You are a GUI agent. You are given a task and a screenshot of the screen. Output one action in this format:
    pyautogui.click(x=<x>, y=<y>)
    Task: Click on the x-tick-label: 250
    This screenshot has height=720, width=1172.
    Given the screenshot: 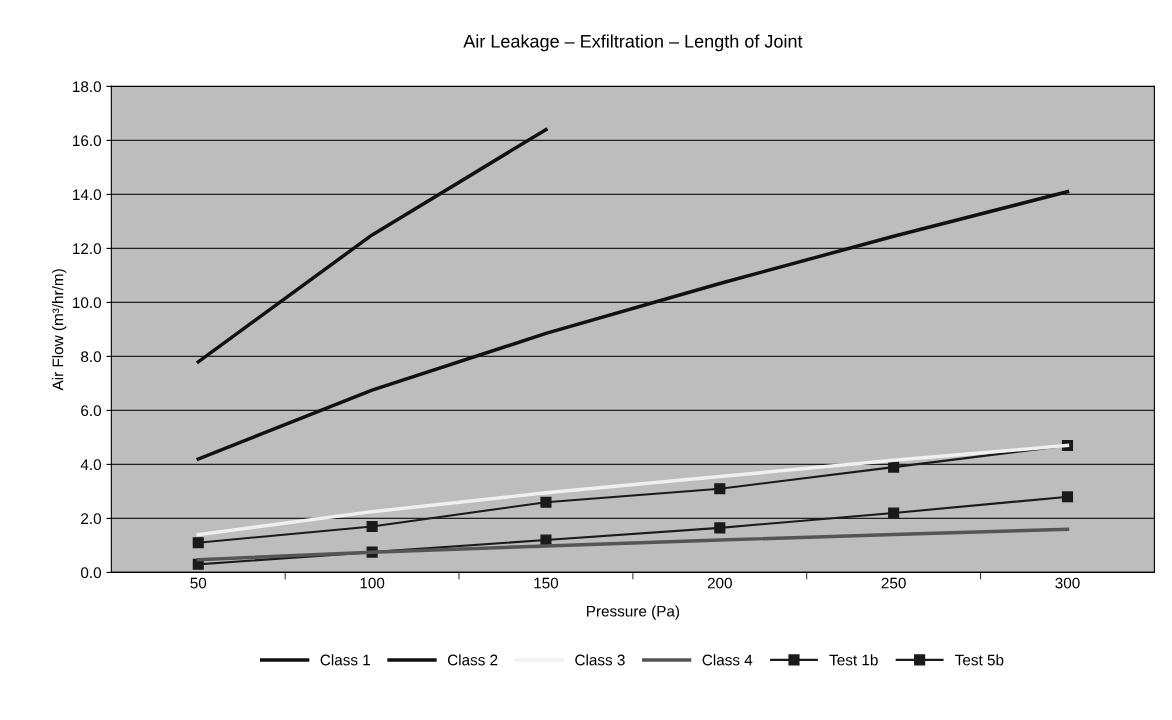 What is the action you would take?
    pyautogui.click(x=893, y=583)
    